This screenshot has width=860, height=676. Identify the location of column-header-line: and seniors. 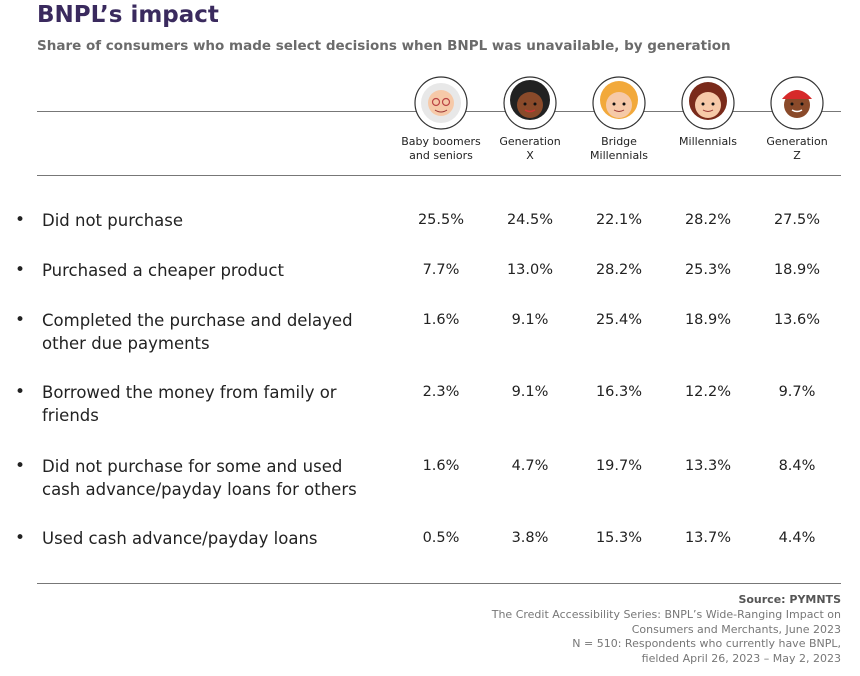
(441, 155).